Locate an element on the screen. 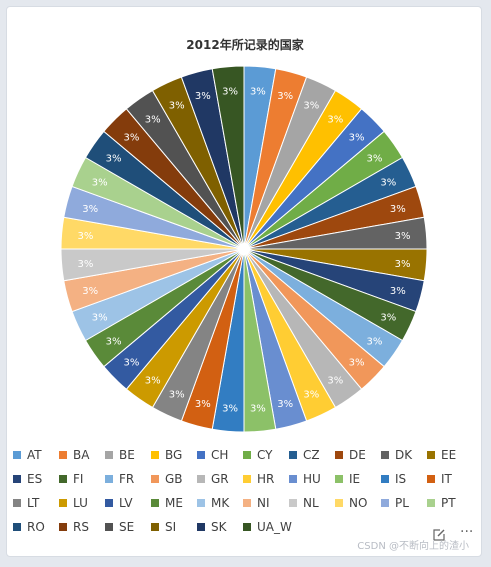 Image resolution: width=491 pixels, height=567 pixels. legend-item-cz: CZ is located at coordinates (304, 455).